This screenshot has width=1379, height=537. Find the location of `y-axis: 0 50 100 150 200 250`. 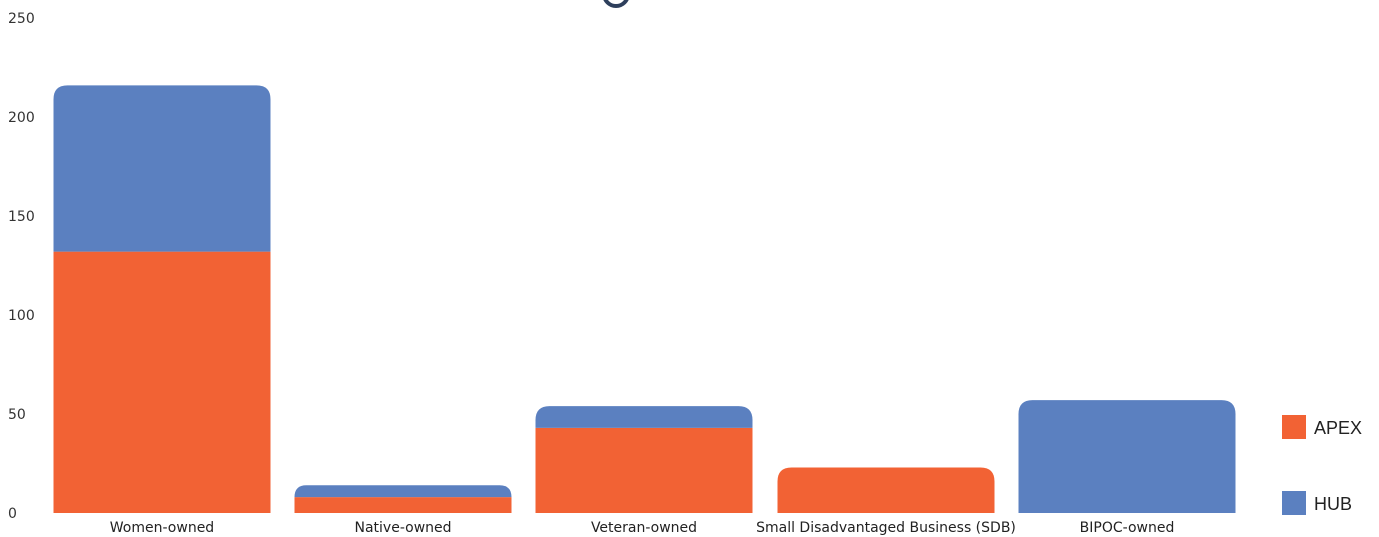

y-axis: 0 50 100 150 200 250 is located at coordinates (21, 266).